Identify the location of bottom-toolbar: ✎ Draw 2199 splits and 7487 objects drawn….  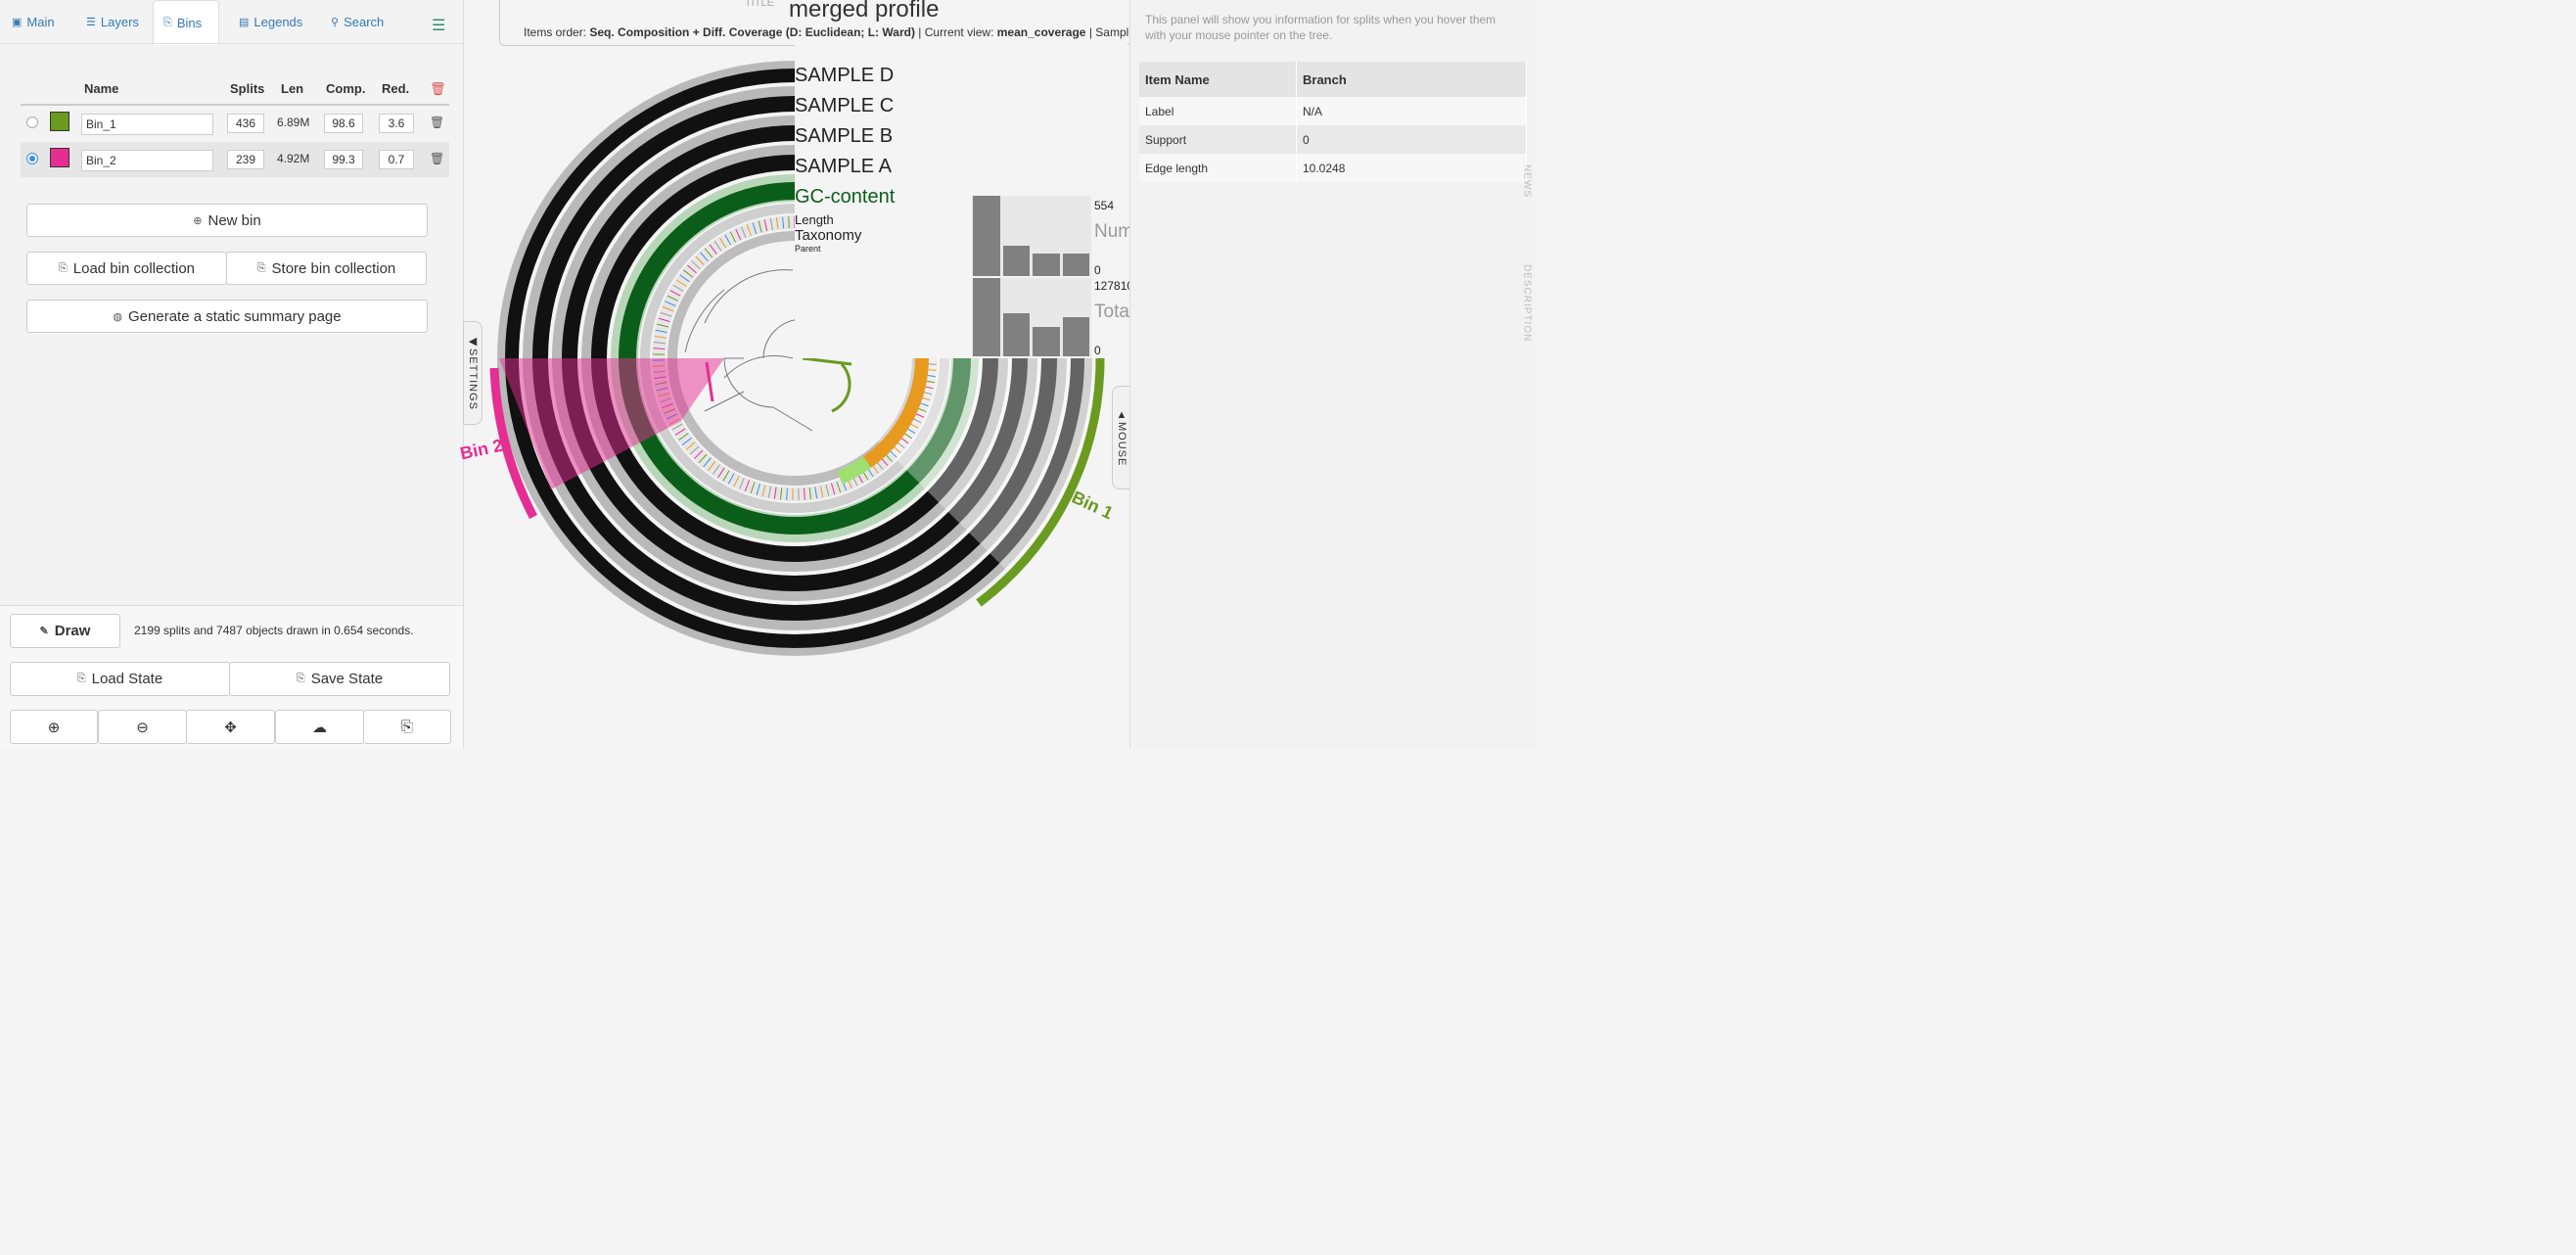
(231, 677).